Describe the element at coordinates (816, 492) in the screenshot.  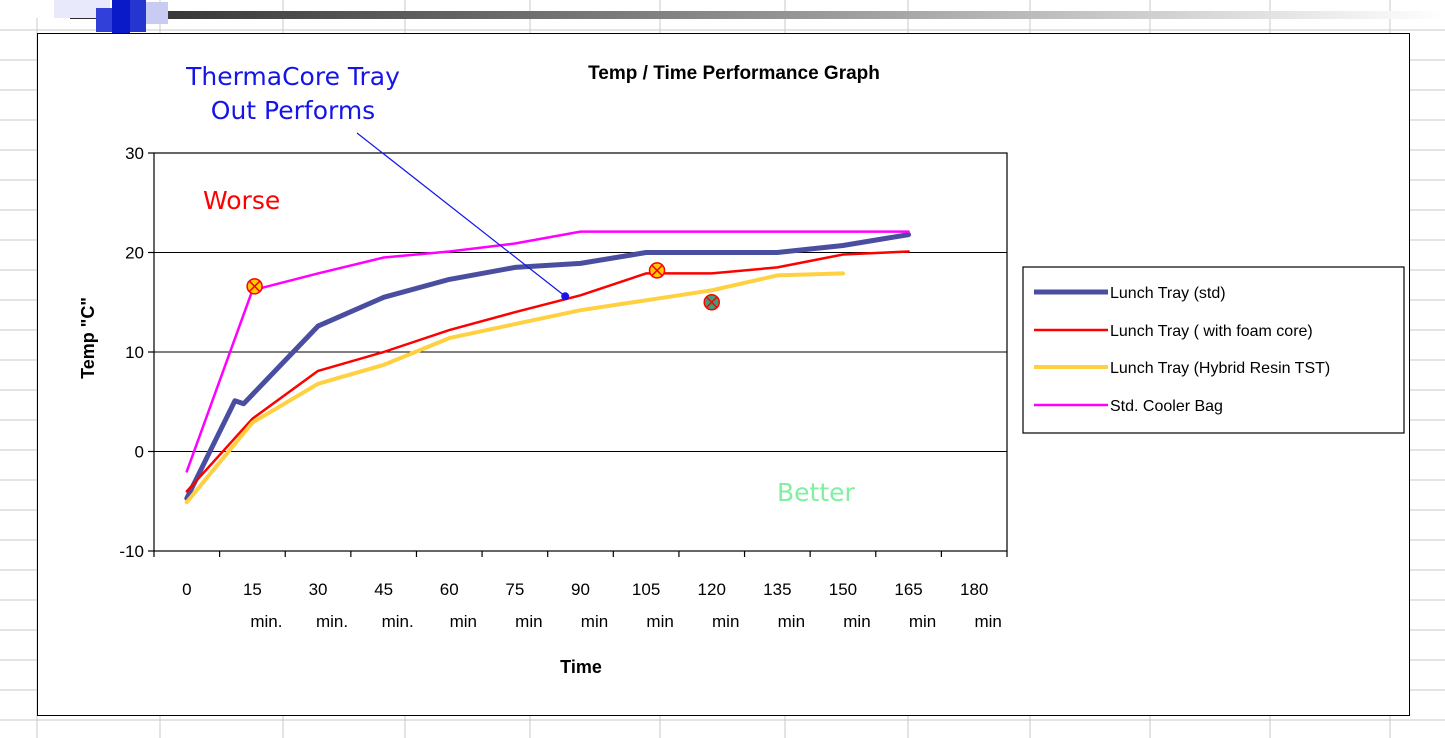
I see `better-label: Better` at that location.